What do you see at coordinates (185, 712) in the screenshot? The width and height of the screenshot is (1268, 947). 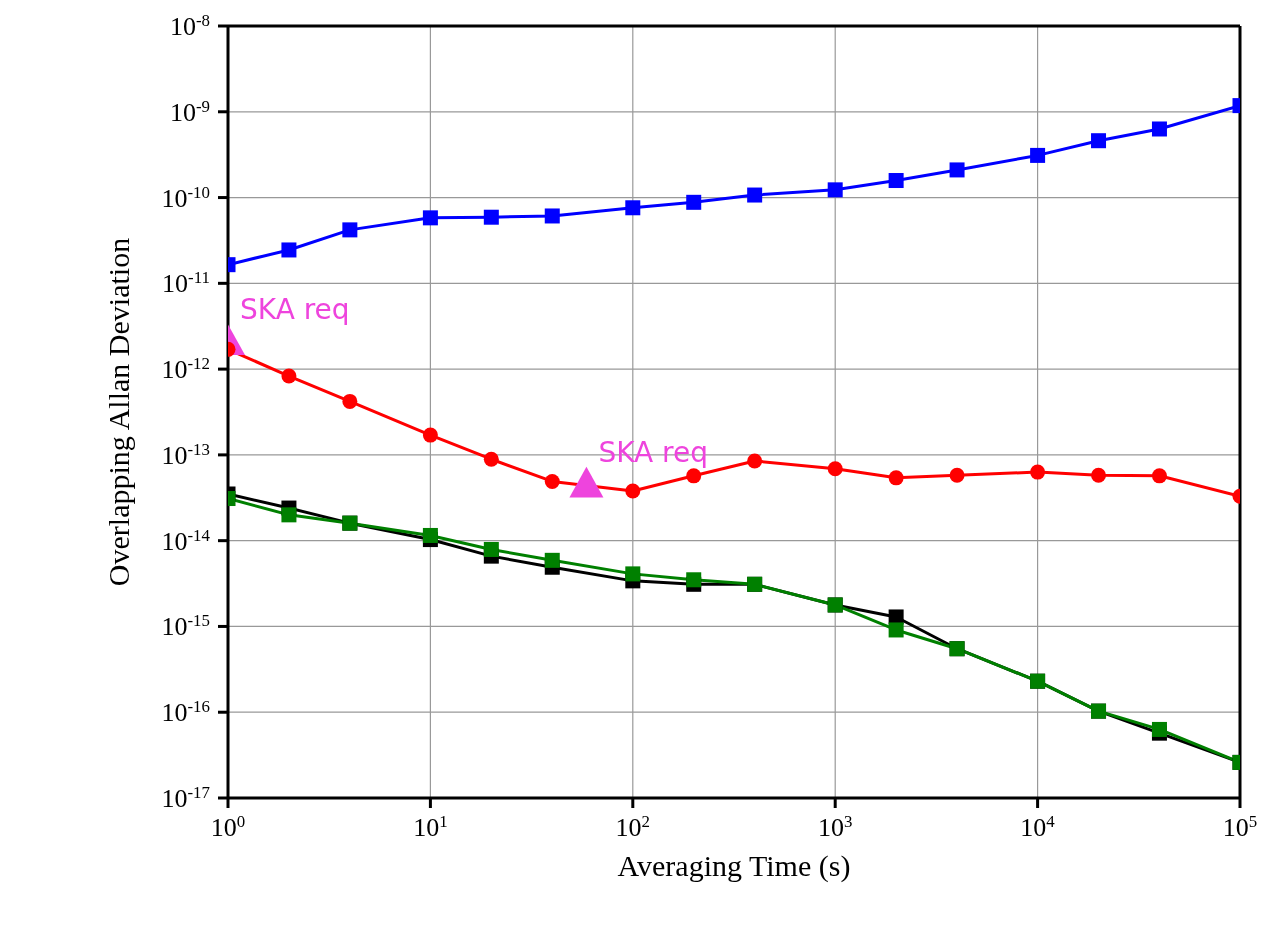 I see `y-tick-label: 10$^{-16}$` at bounding box center [185, 712].